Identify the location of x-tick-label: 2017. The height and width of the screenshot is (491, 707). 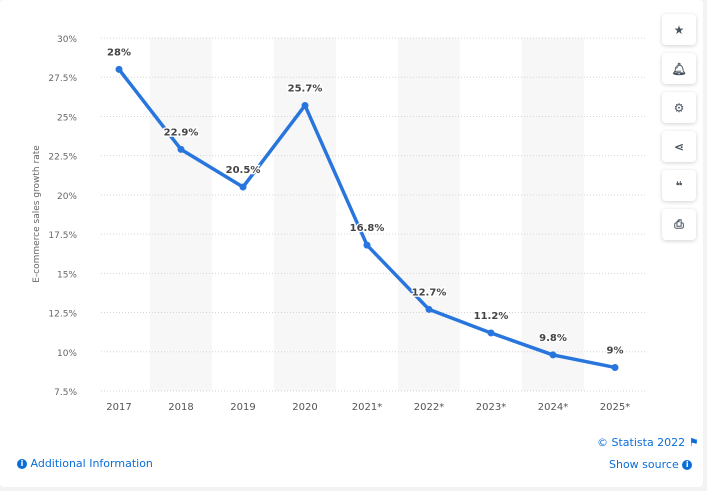
(118, 407).